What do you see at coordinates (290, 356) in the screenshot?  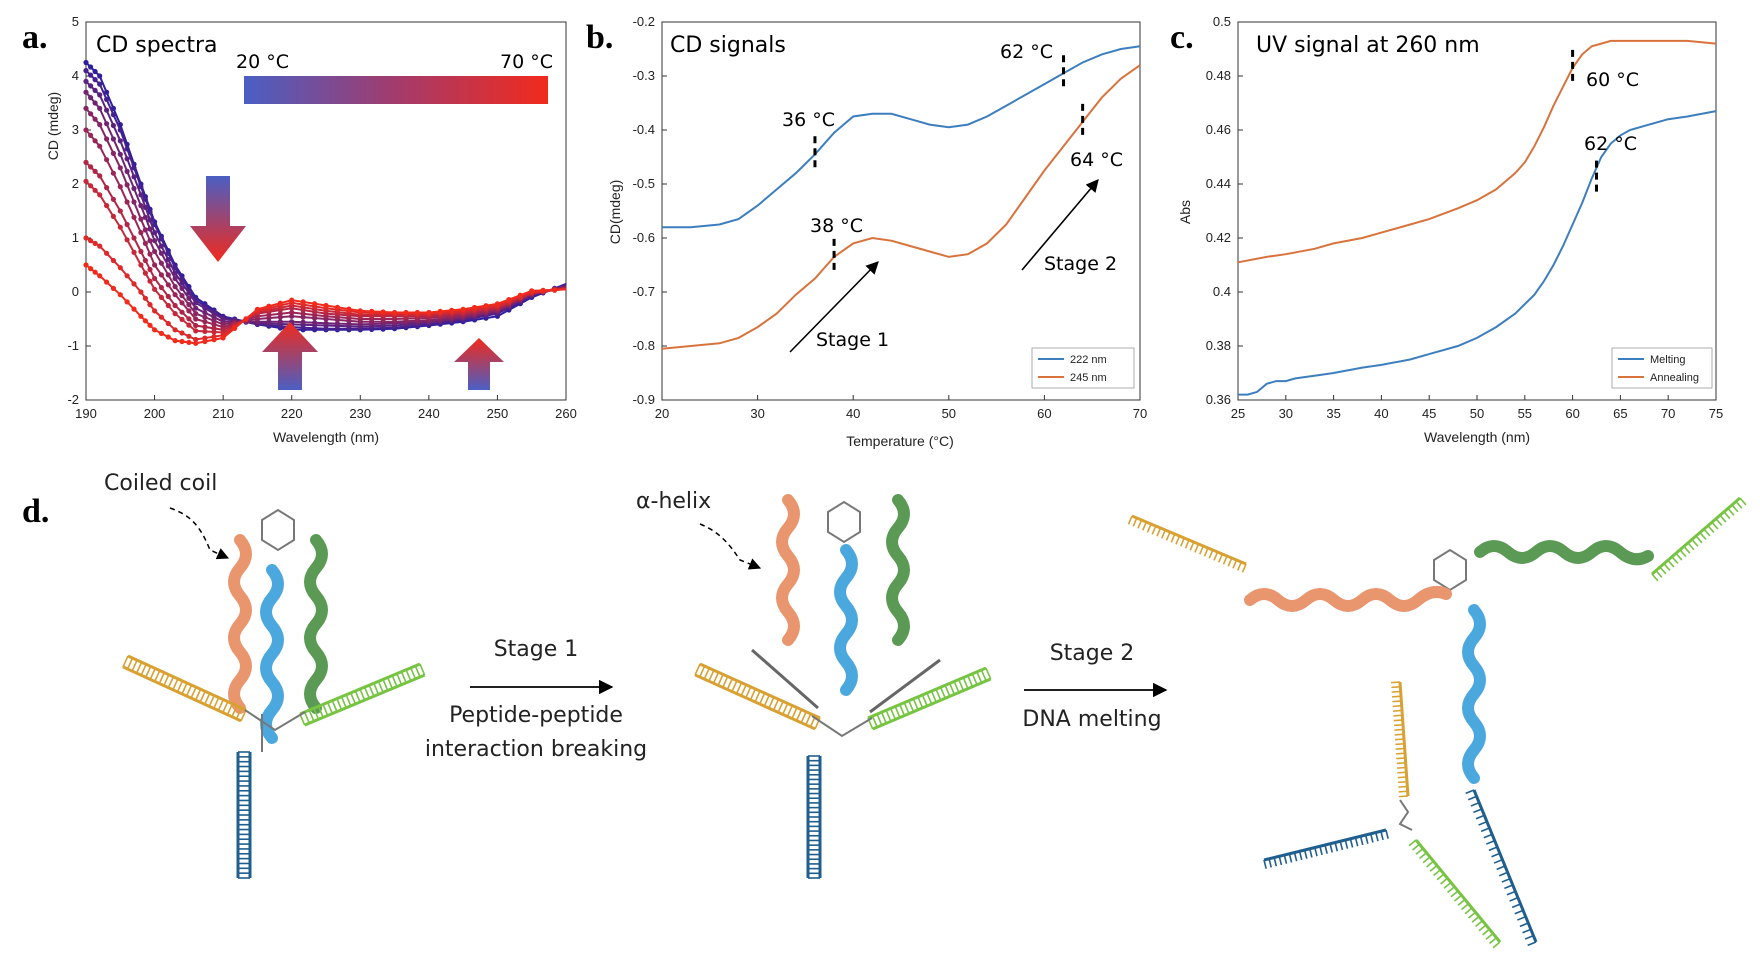 I see `increase-arrow-icon` at bounding box center [290, 356].